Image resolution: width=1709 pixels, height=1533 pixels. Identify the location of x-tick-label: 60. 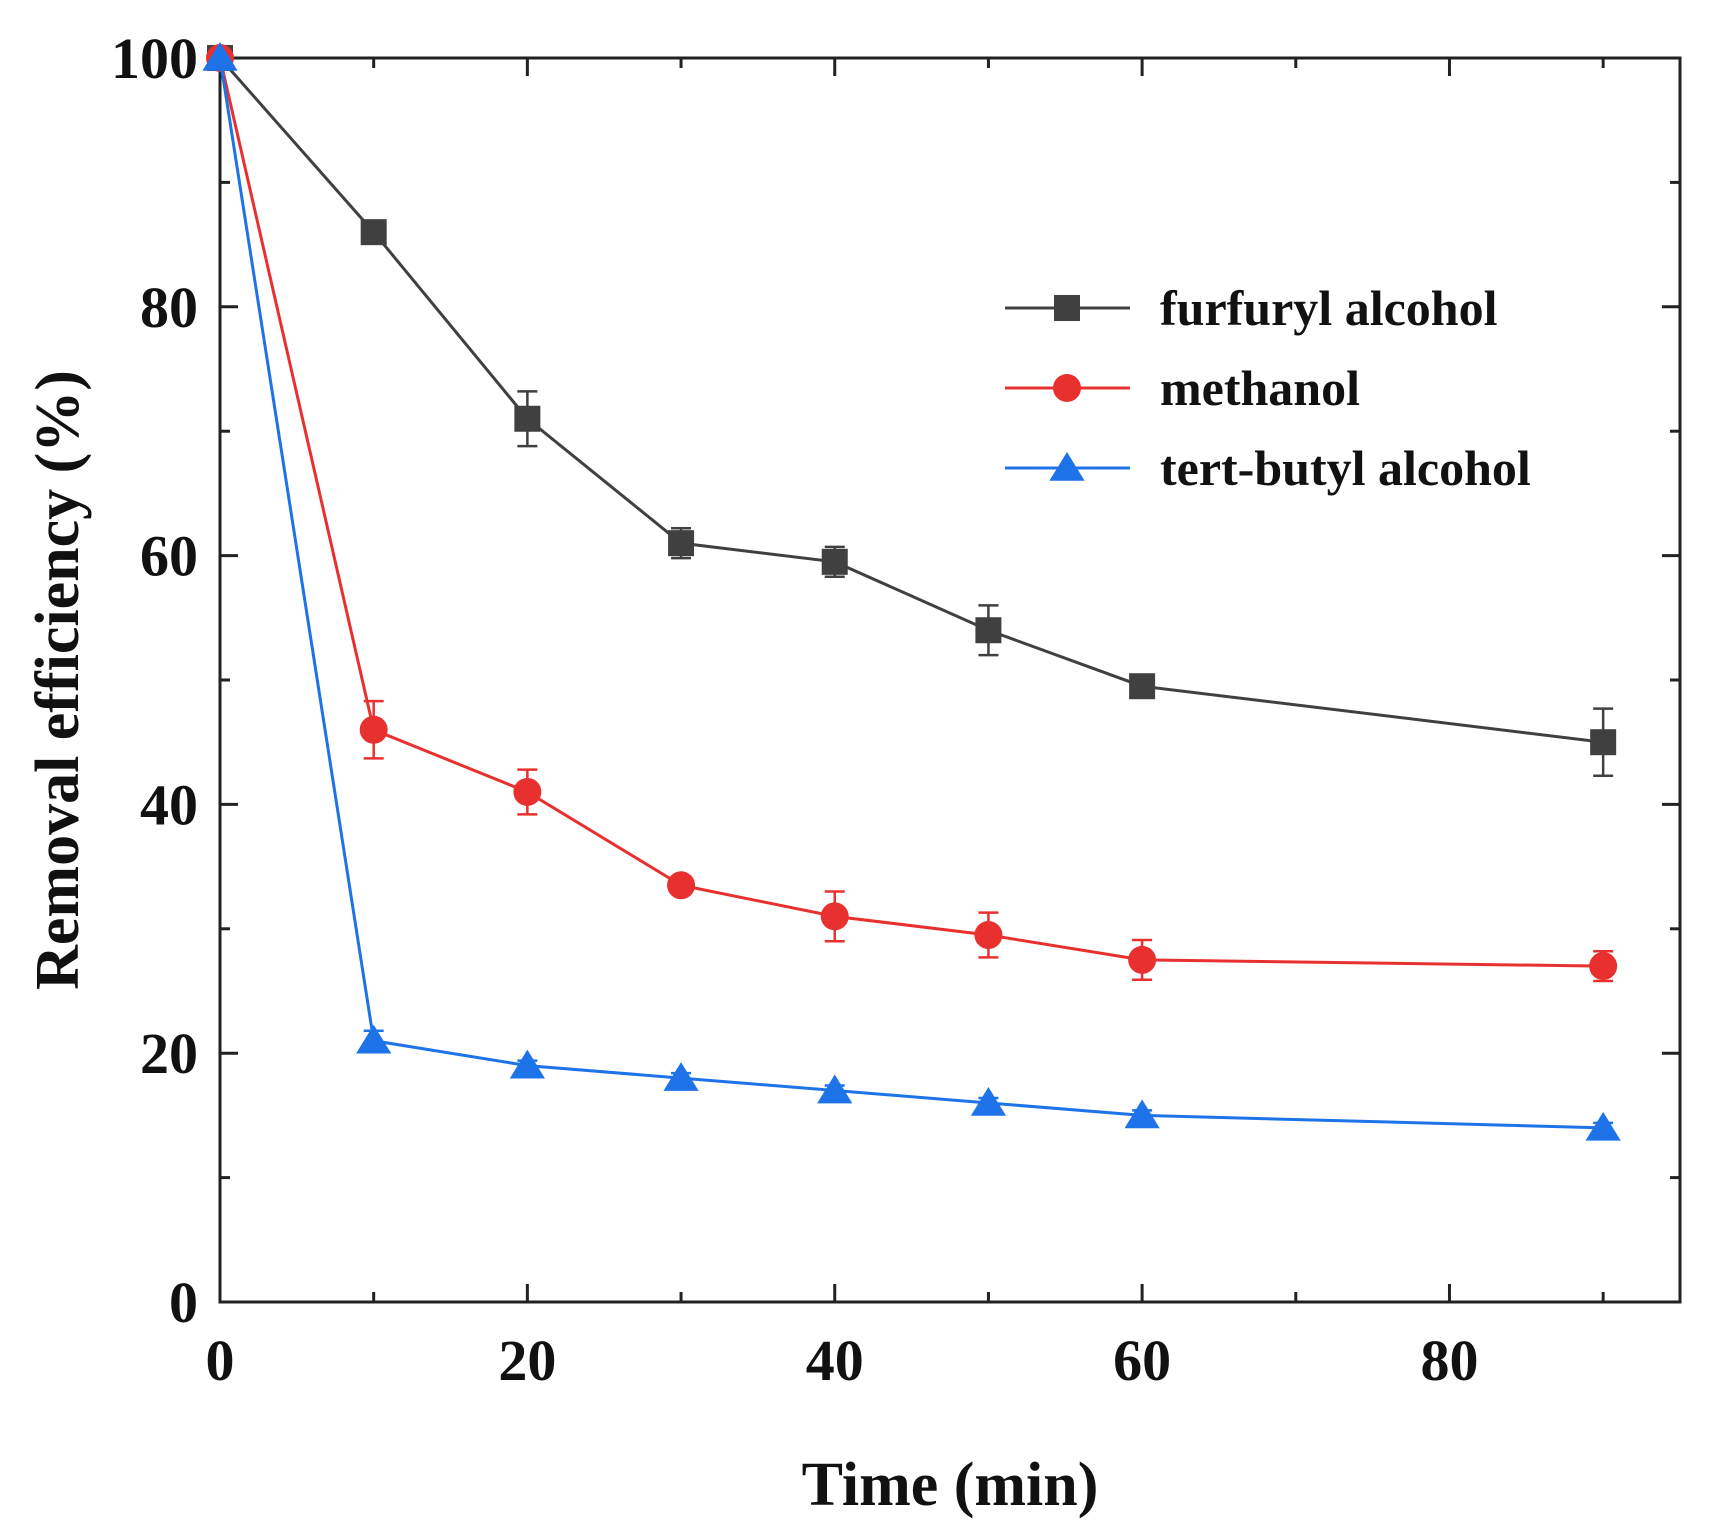
(1142, 1360).